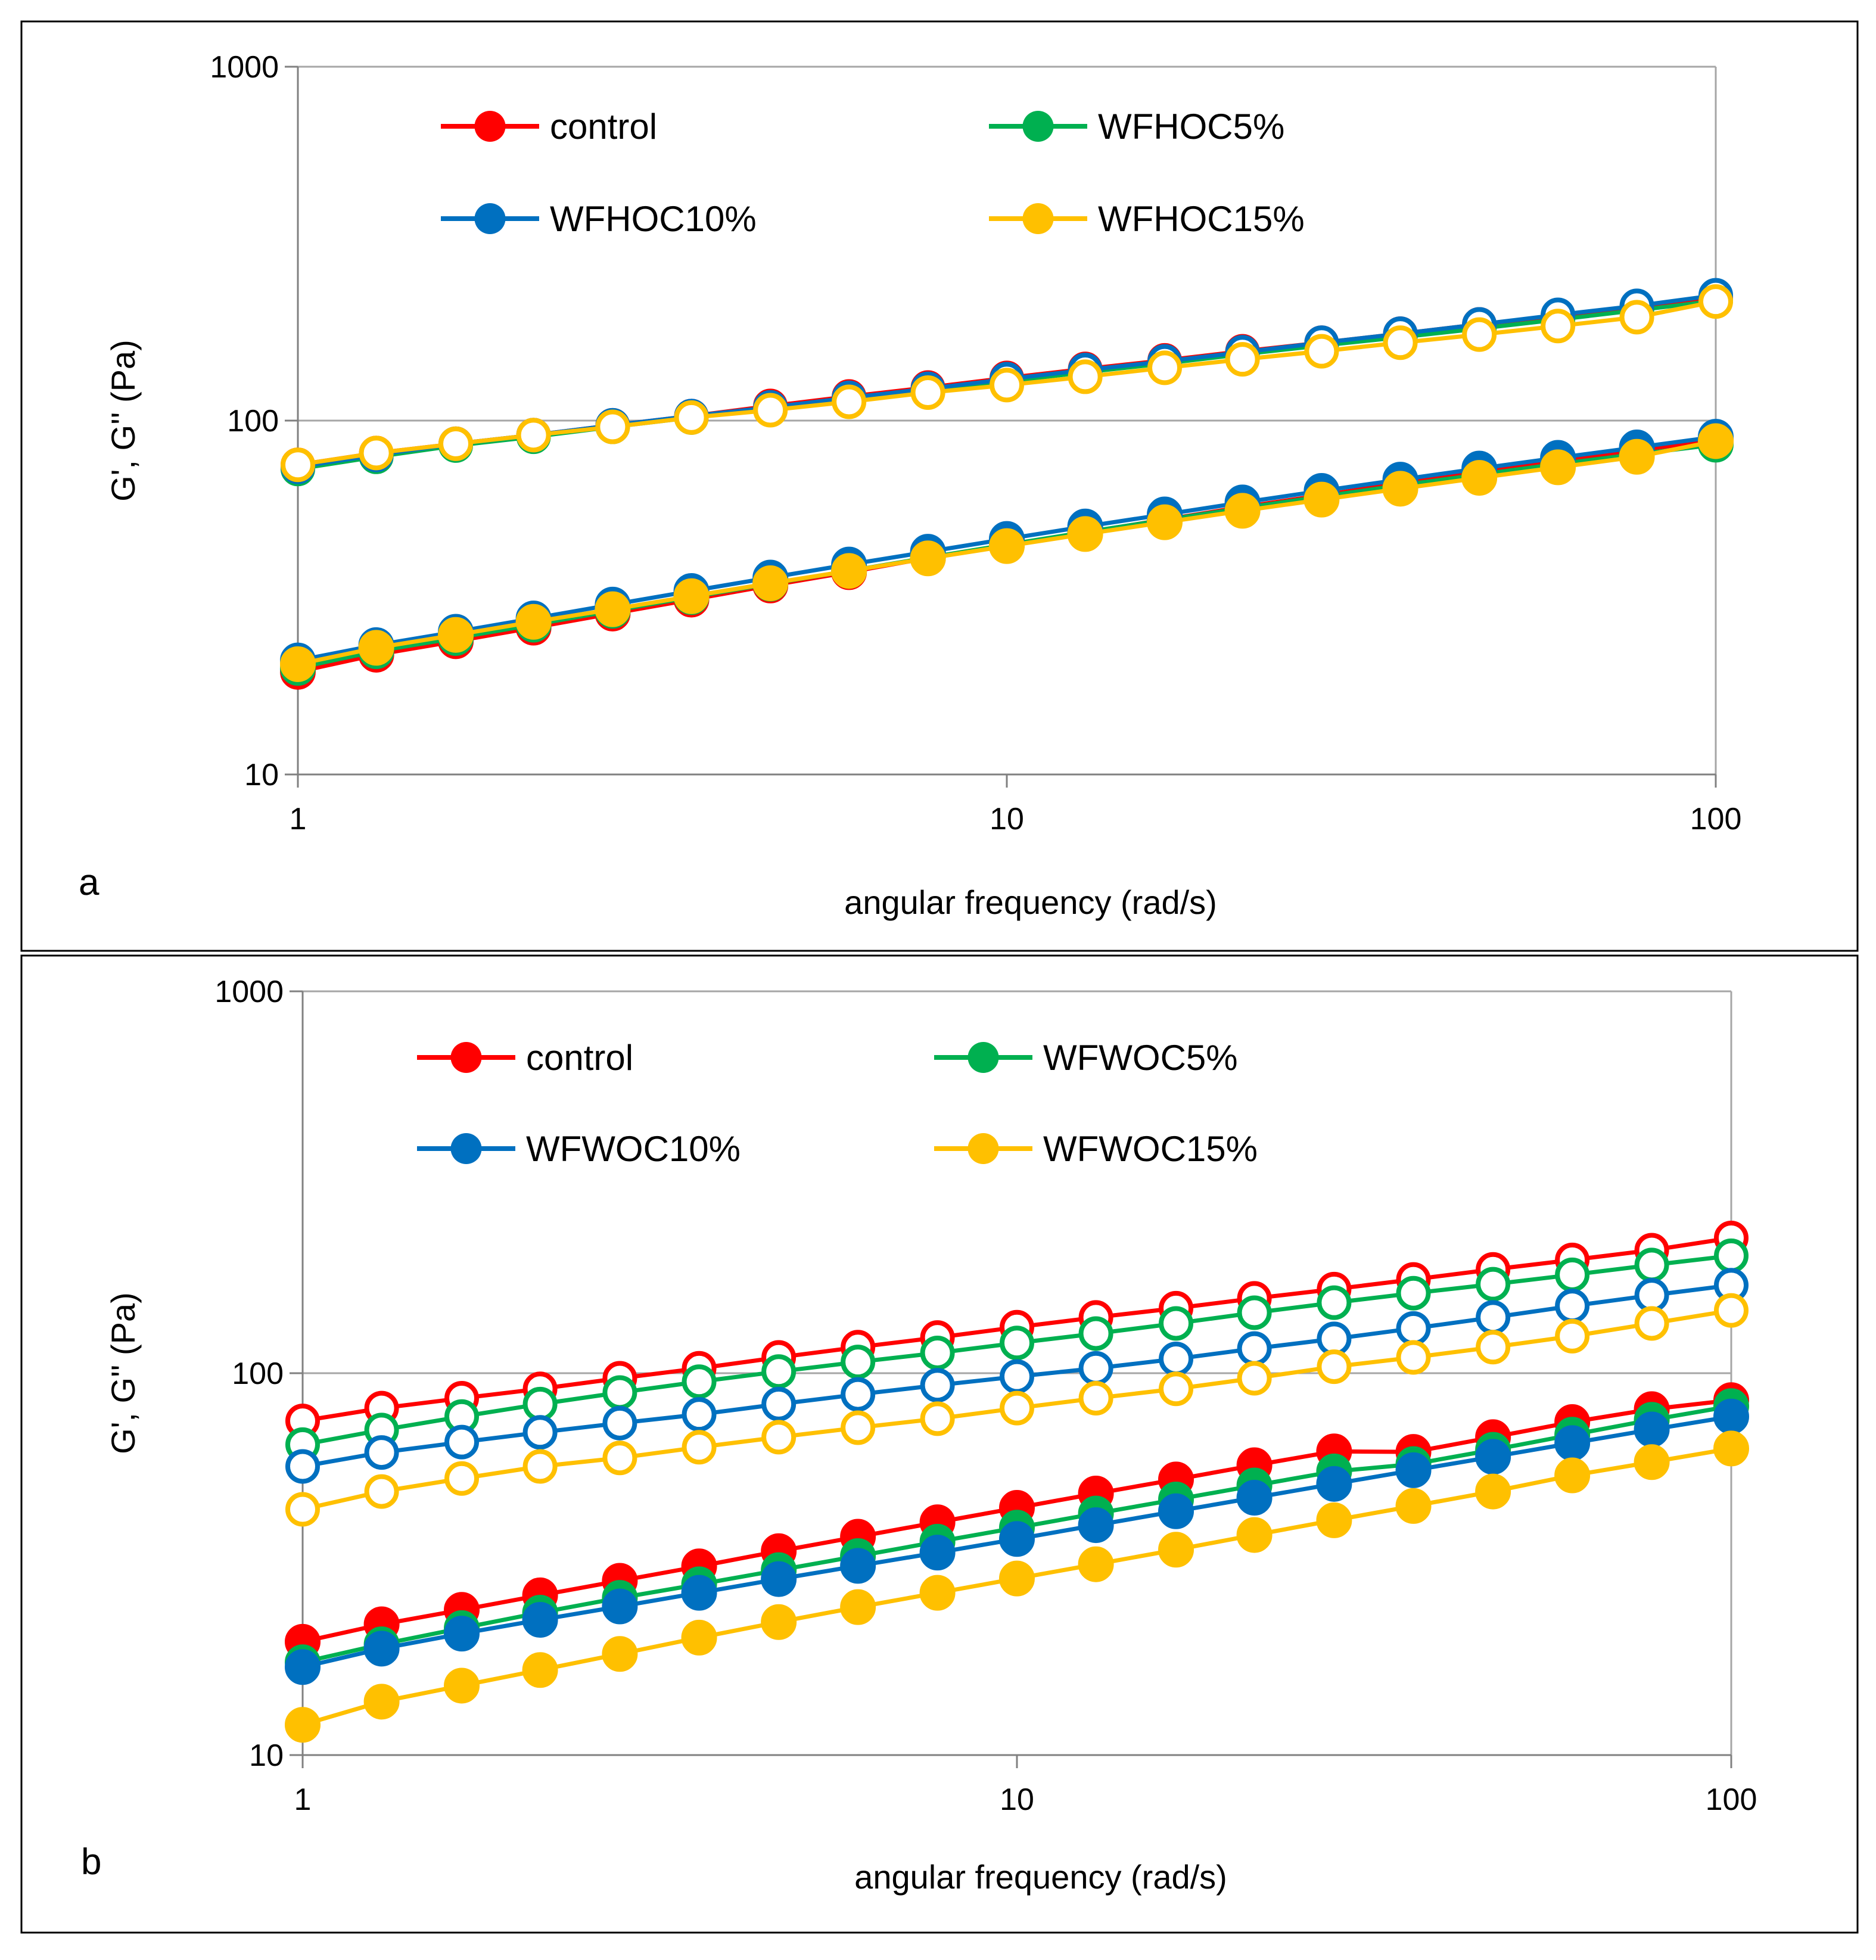  Describe the element at coordinates (1017, 1376) in the screenshot. I see `series-wfwoc10pct-gprime` at that location.